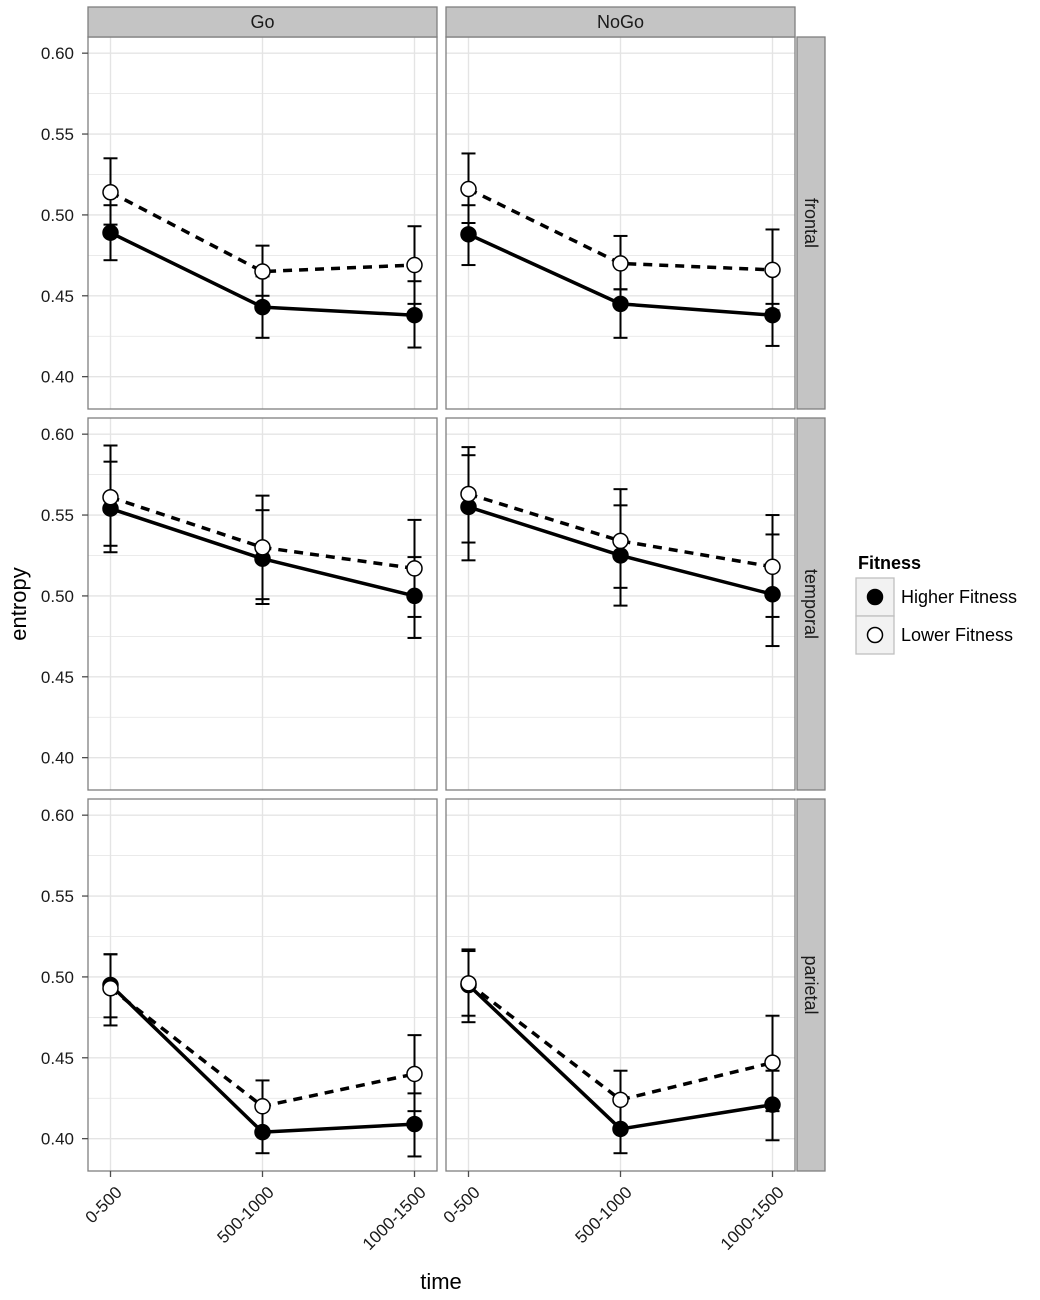  I want to click on facet-label: NoGo, so click(620, 22).